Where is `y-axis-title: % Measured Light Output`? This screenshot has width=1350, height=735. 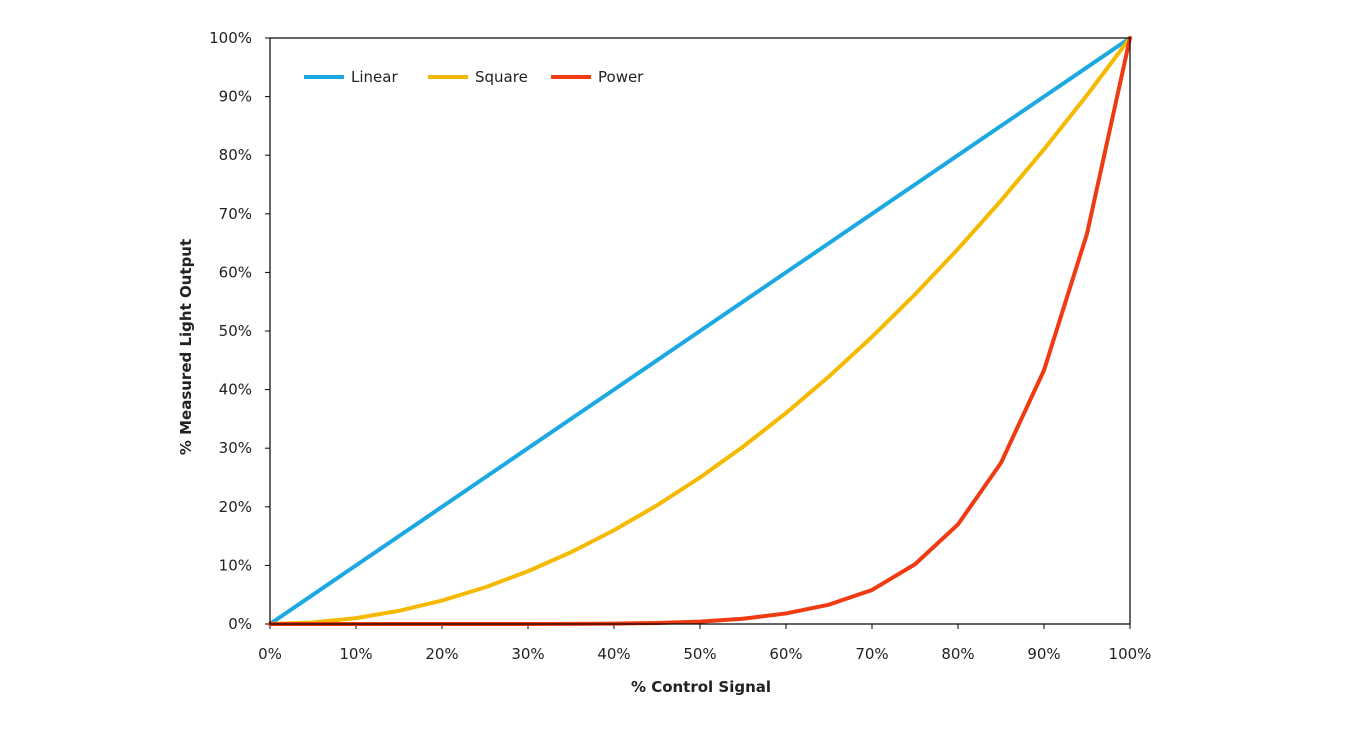 y-axis-title: % Measured Light Output is located at coordinates (186, 347).